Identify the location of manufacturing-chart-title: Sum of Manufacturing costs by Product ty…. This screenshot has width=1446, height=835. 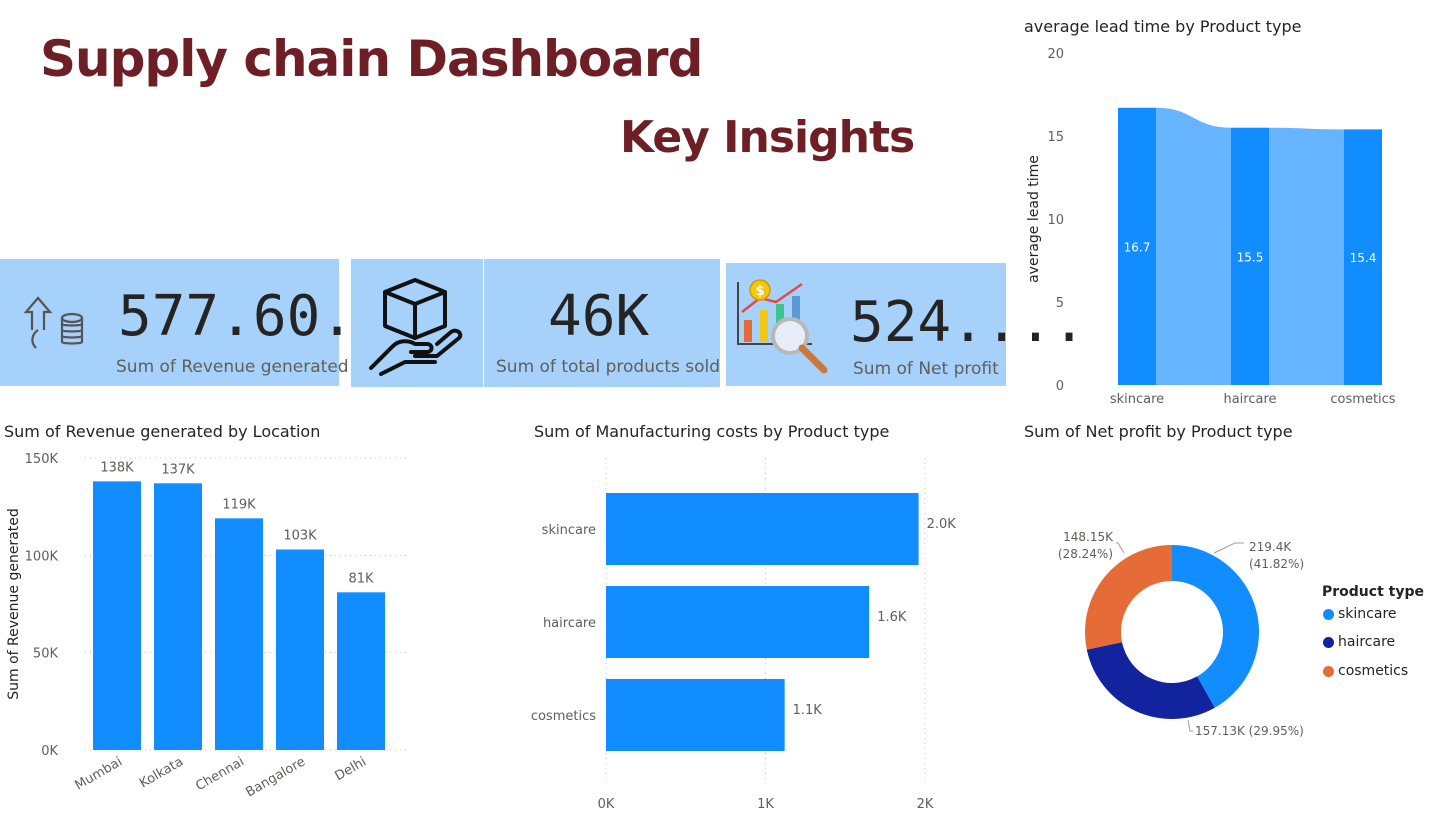
(712, 431).